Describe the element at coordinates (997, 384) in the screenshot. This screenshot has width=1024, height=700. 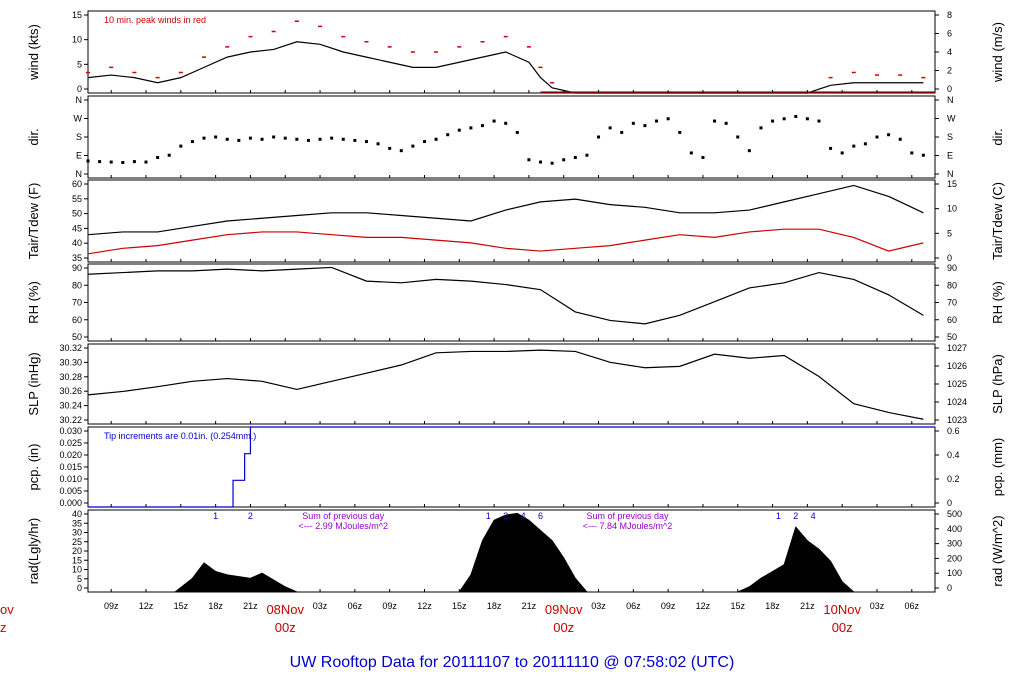
I see `y-axis-label-right: SLP (hPa)` at that location.